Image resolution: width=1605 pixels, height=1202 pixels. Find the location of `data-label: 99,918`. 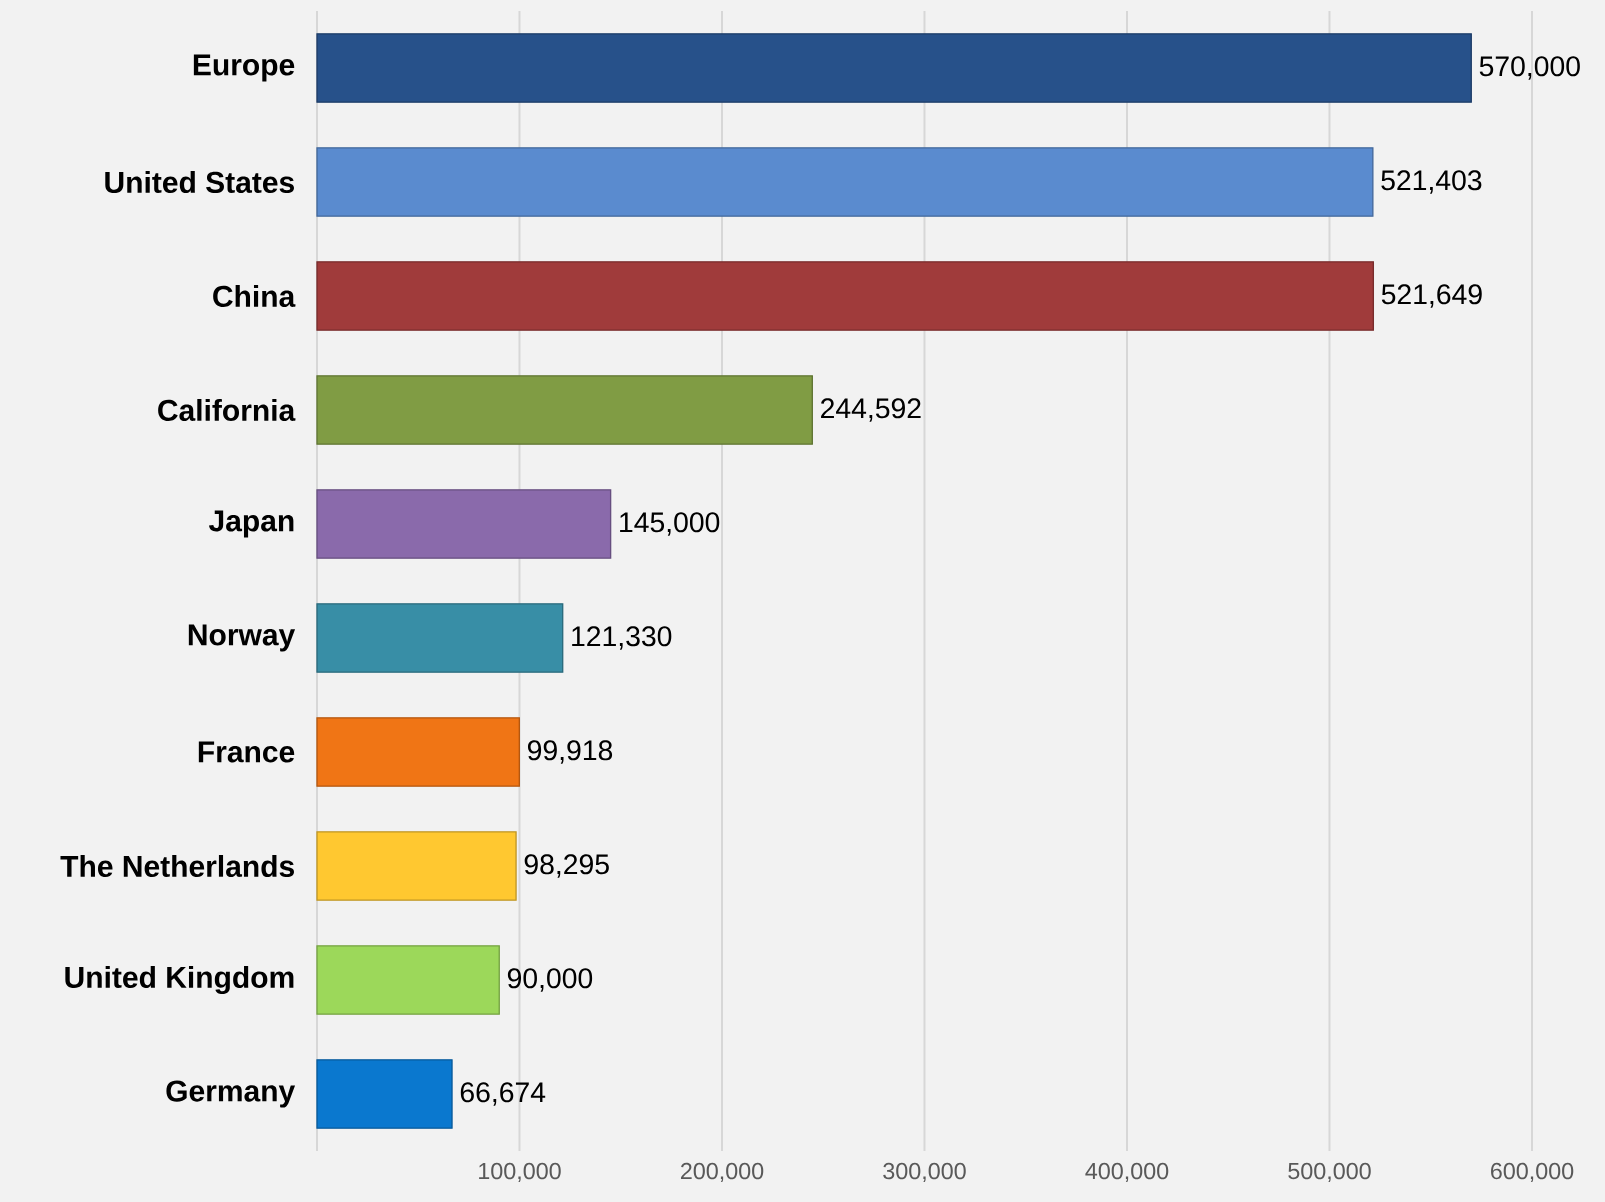

data-label: 99,918 is located at coordinates (570, 752).